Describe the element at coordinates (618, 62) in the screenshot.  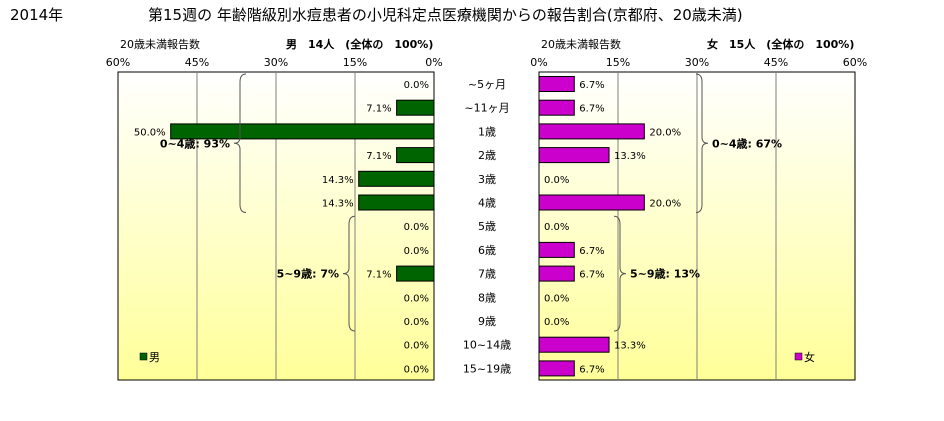
I see `female-tick-label: 15%` at that location.